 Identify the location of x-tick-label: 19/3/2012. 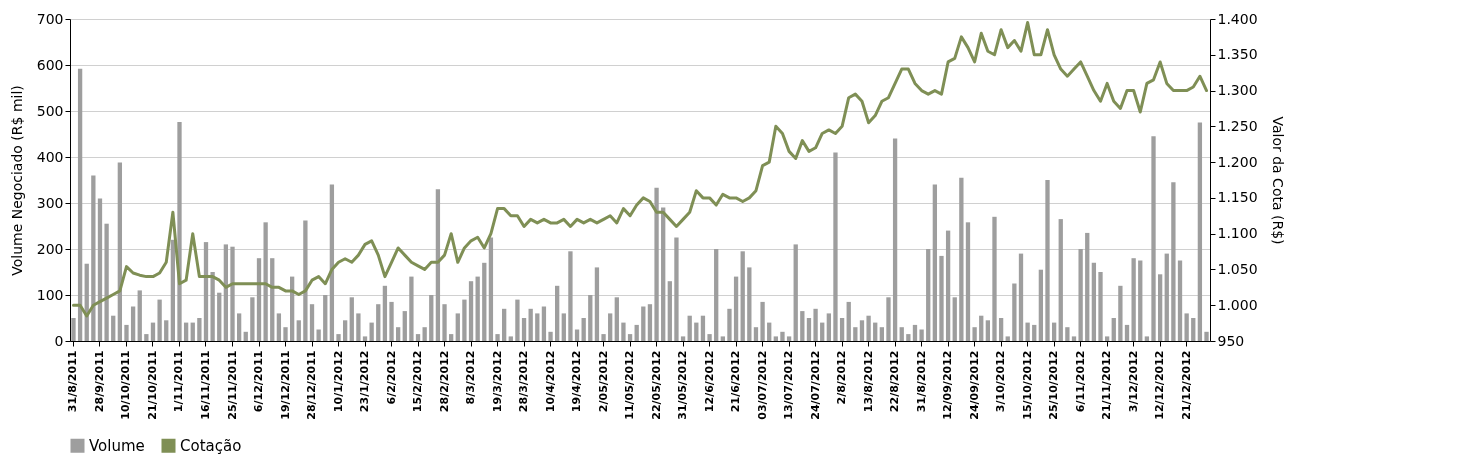
(497, 381).